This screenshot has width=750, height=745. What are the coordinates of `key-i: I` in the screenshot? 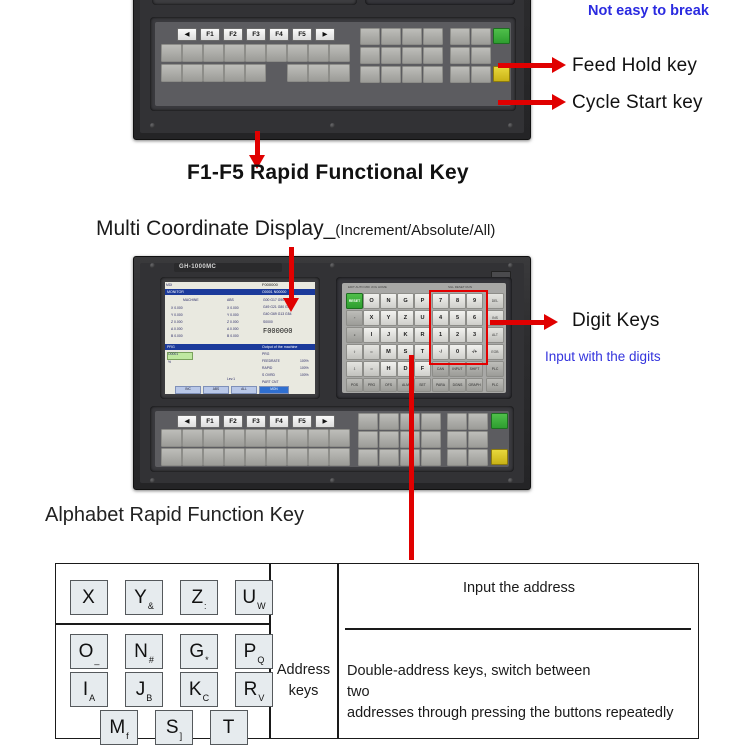 It's located at (371, 335).